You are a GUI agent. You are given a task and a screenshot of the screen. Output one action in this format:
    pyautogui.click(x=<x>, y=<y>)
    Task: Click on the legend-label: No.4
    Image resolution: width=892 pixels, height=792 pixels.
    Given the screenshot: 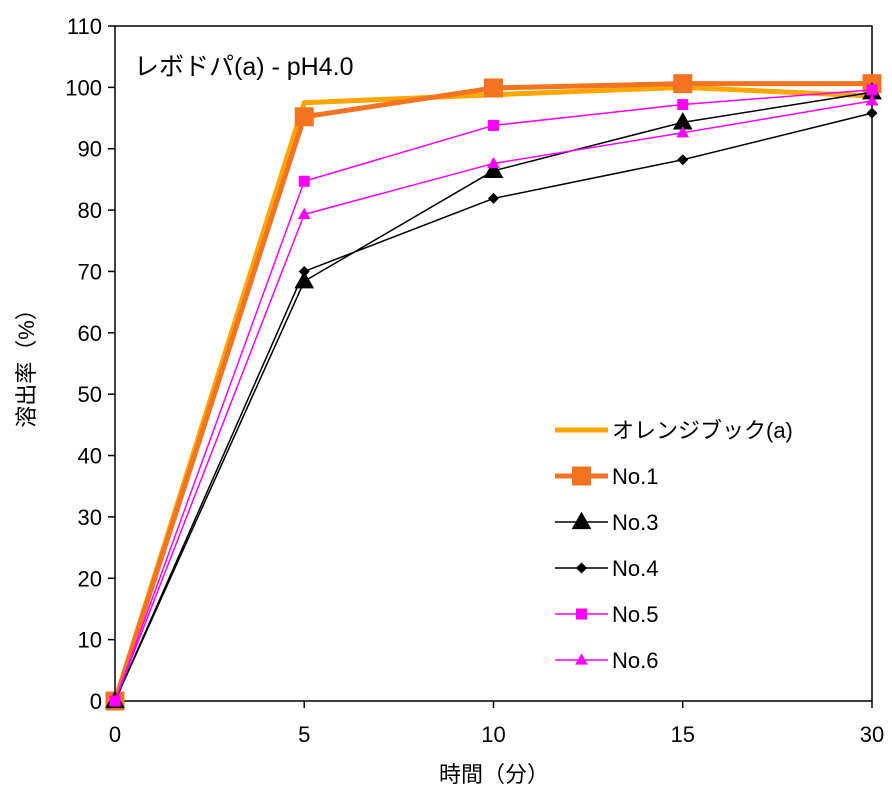 What is the action you would take?
    pyautogui.click(x=635, y=568)
    